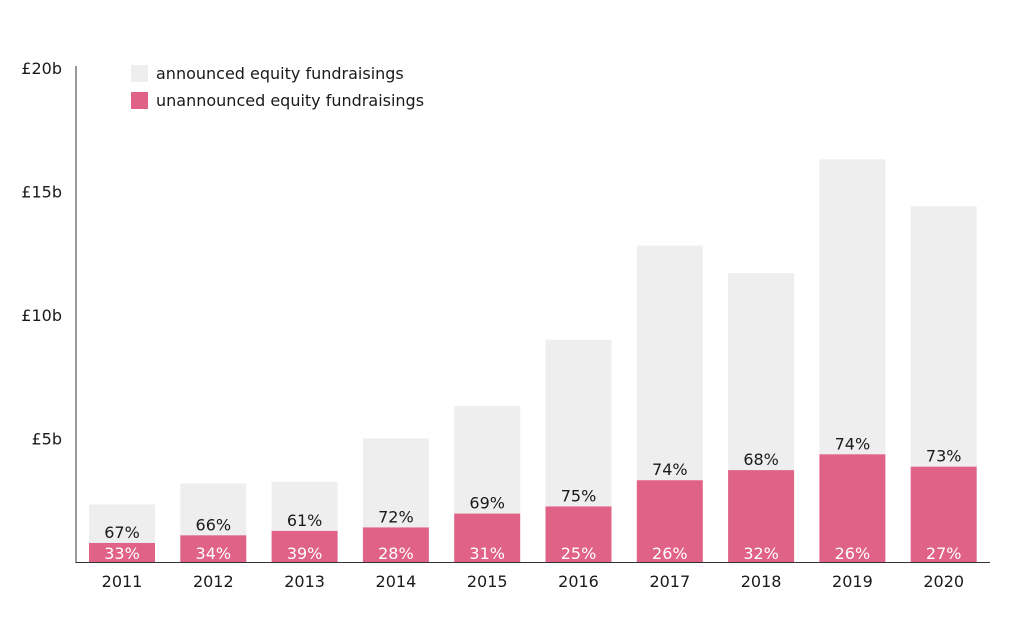 The width and height of the screenshot is (1011, 622). I want to click on x-tick-label: 2020, so click(943, 581).